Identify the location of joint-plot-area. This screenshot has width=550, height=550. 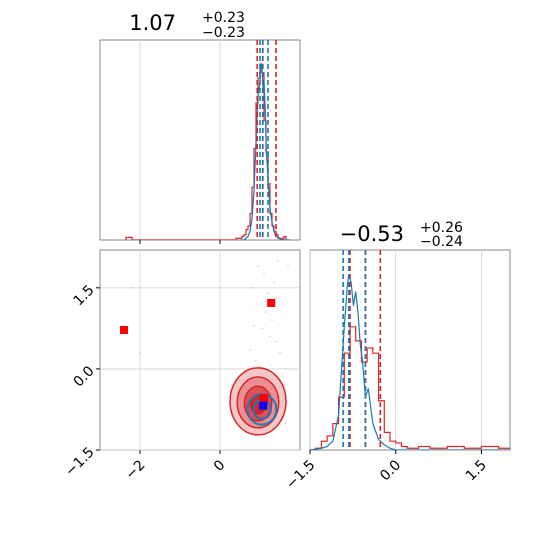
(204, 348).